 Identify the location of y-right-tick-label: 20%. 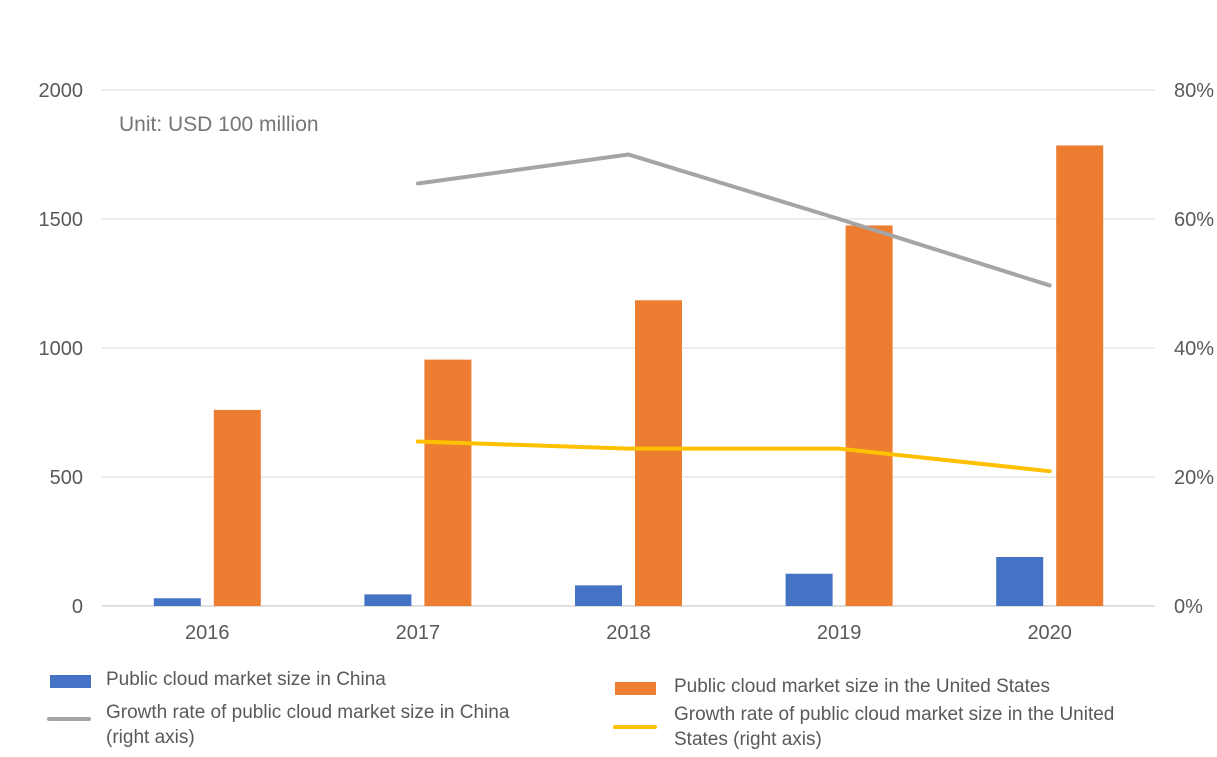
(1194, 478).